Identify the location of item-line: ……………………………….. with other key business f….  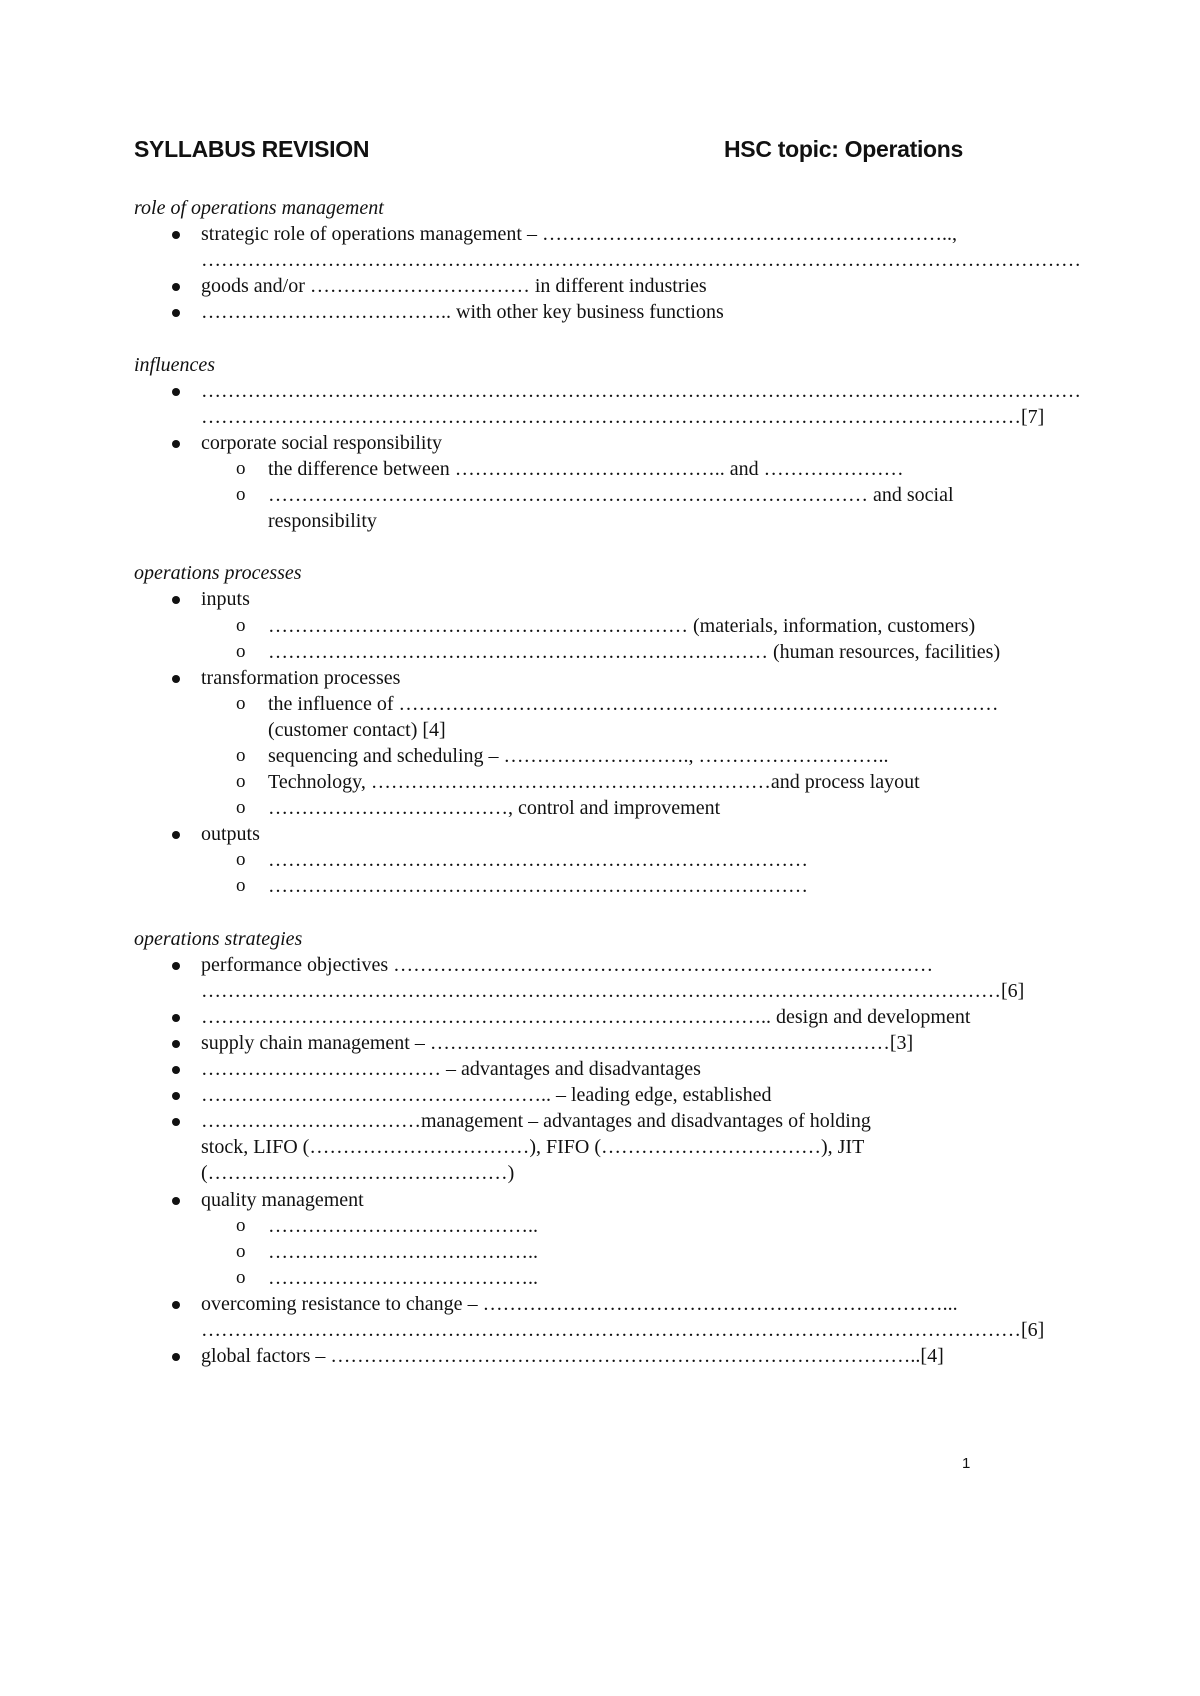
(584, 312).